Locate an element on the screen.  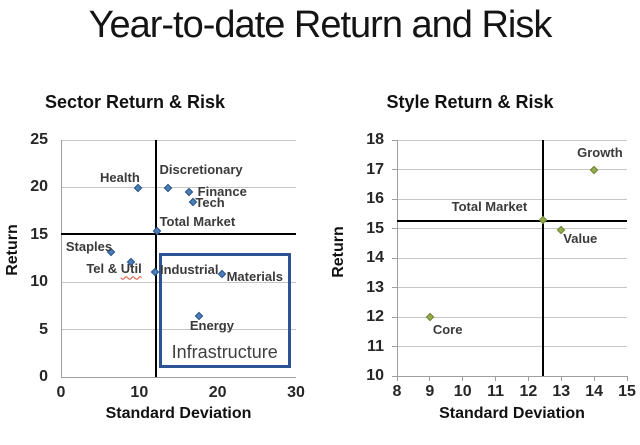
point-core is located at coordinates (430, 317).